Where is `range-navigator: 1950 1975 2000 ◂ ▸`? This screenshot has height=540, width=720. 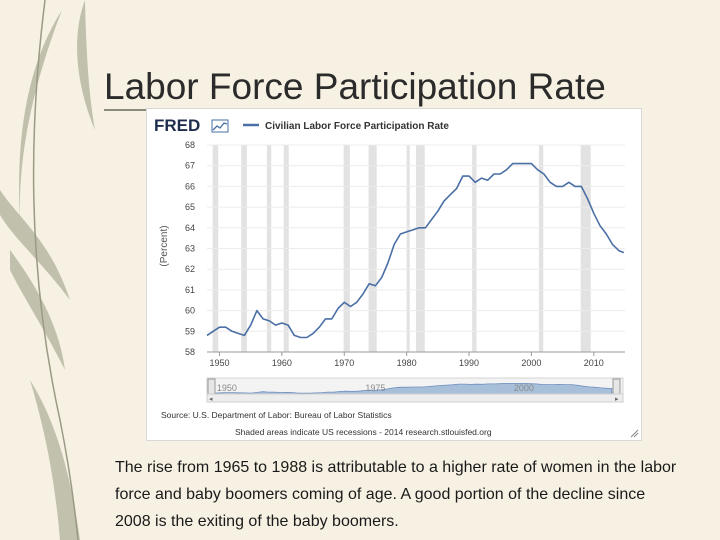
range-navigator: 1950 1975 2000 ◂ ▸ is located at coordinates (415, 390).